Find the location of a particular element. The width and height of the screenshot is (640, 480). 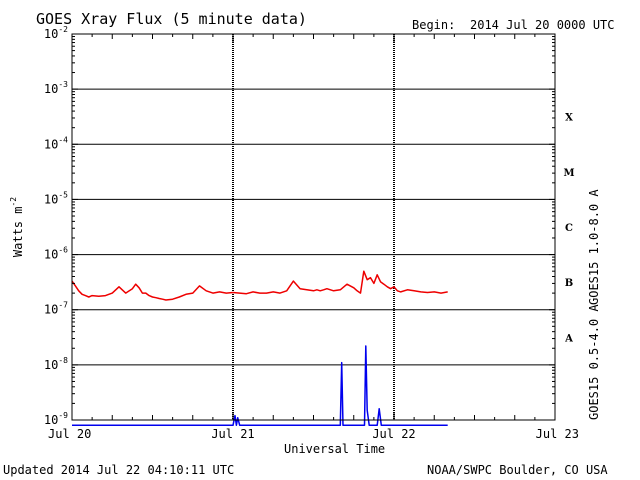

flare-class-label: C is located at coordinates (569, 228).